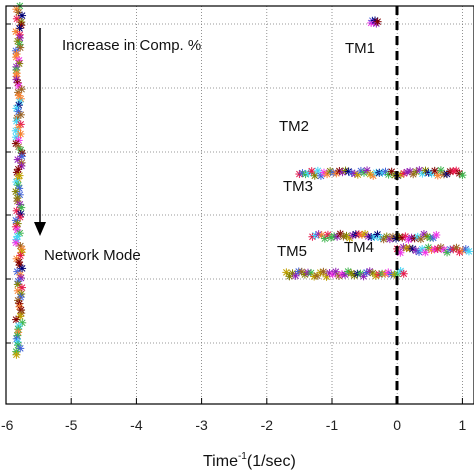  Describe the element at coordinates (242, 456) in the screenshot. I see `x-axis-label-sup: -1` at that location.